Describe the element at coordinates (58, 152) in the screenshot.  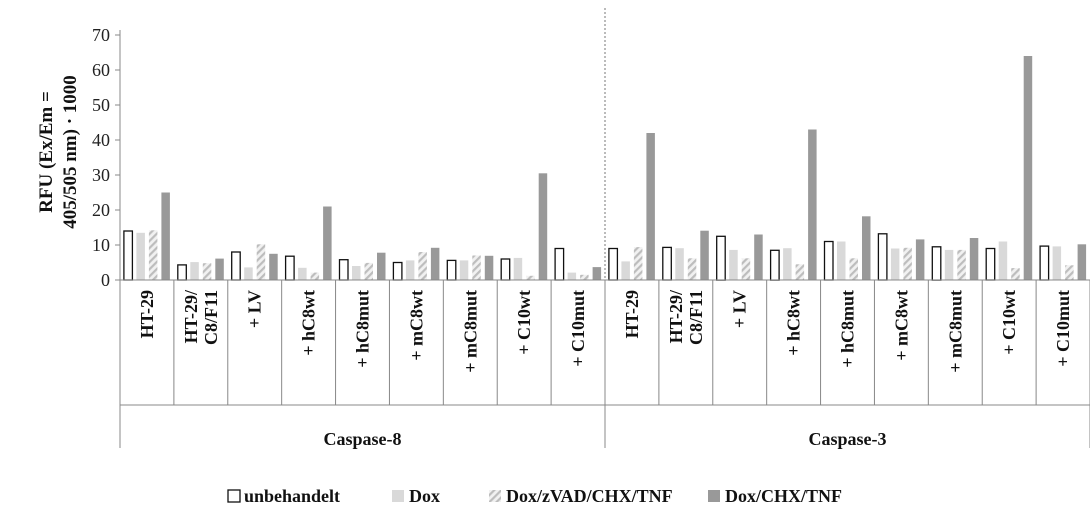
I see `y-axis-title: RFU (Ex/Em = 405/505 nm) · 1000` at that location.